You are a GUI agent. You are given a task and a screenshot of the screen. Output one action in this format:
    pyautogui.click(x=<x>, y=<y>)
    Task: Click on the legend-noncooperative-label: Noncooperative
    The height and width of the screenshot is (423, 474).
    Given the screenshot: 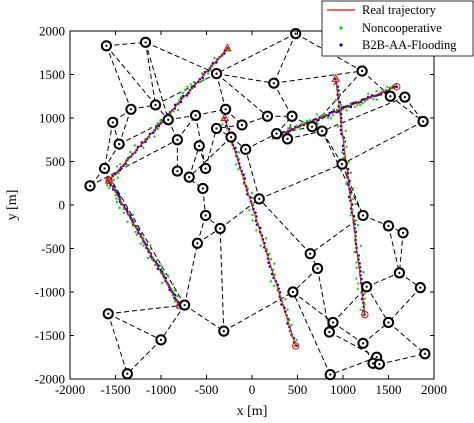 What is the action you would take?
    pyautogui.click(x=402, y=28)
    